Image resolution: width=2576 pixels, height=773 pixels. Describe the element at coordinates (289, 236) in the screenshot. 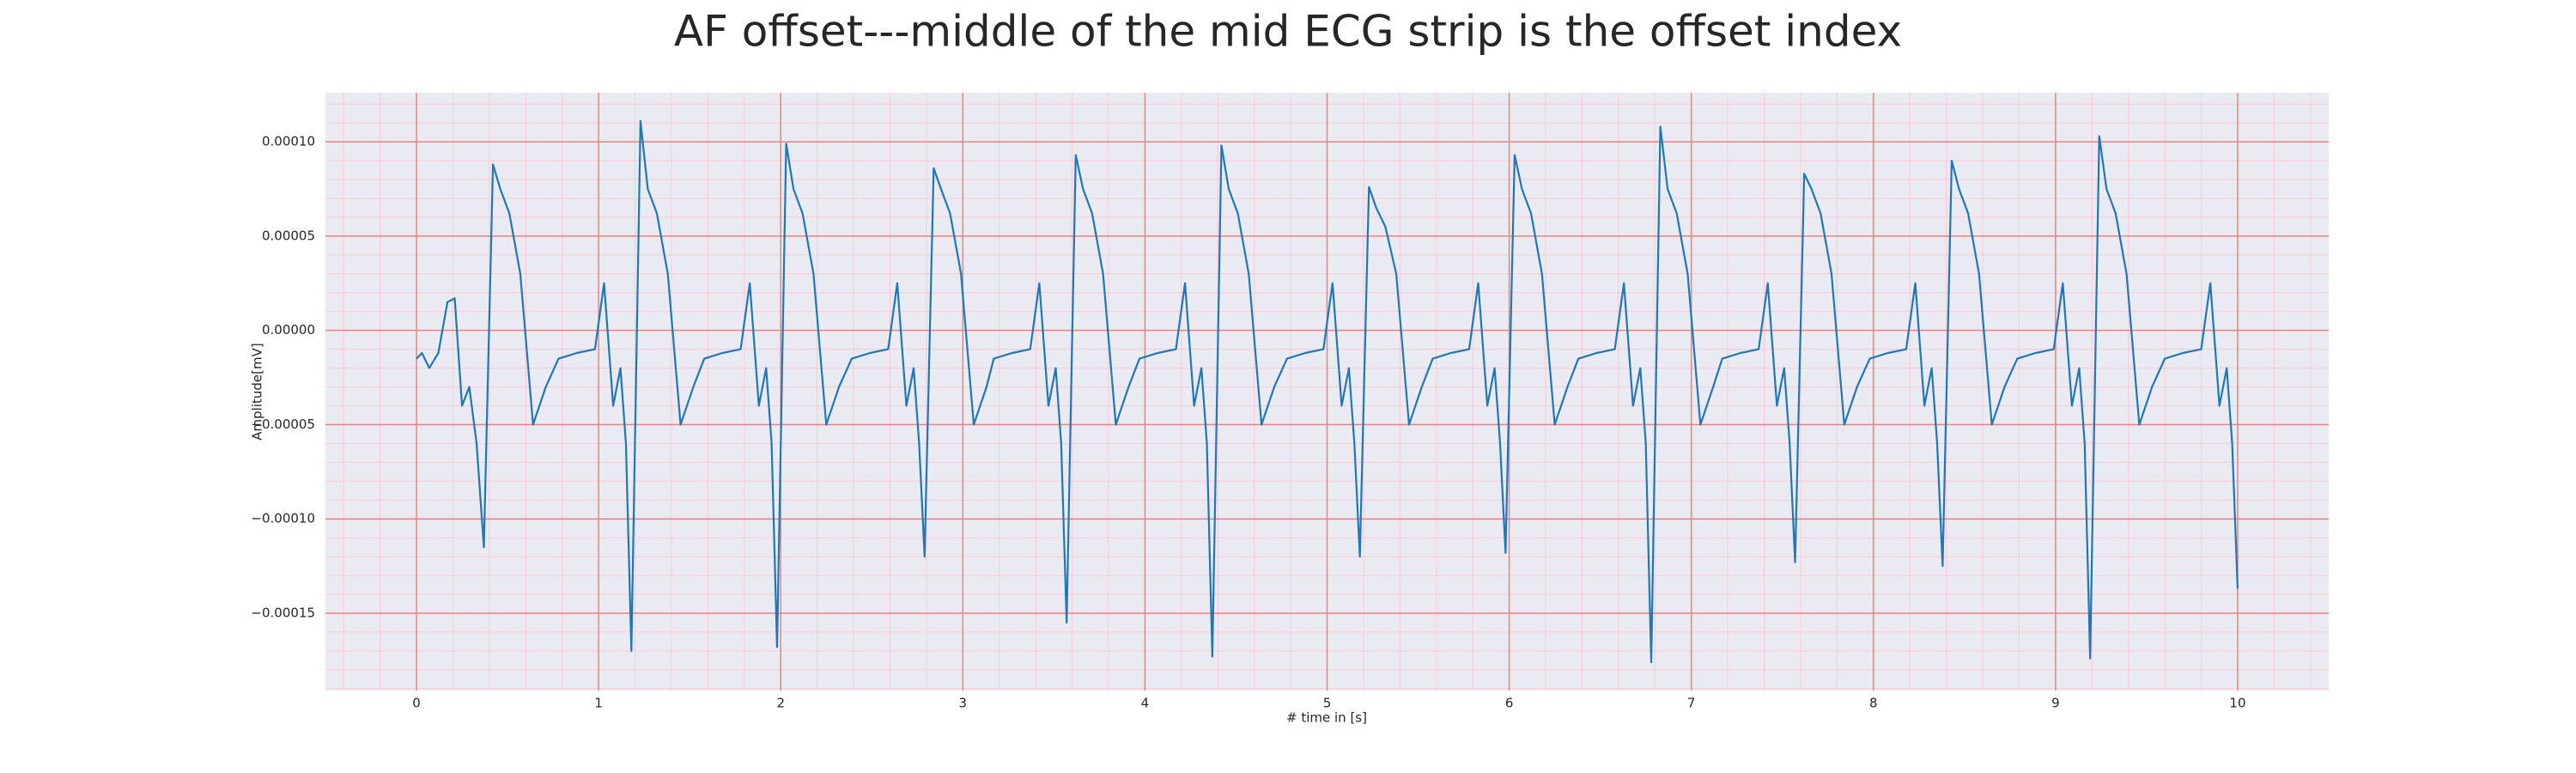

I see `y-tick-label: 0.00005` at that location.